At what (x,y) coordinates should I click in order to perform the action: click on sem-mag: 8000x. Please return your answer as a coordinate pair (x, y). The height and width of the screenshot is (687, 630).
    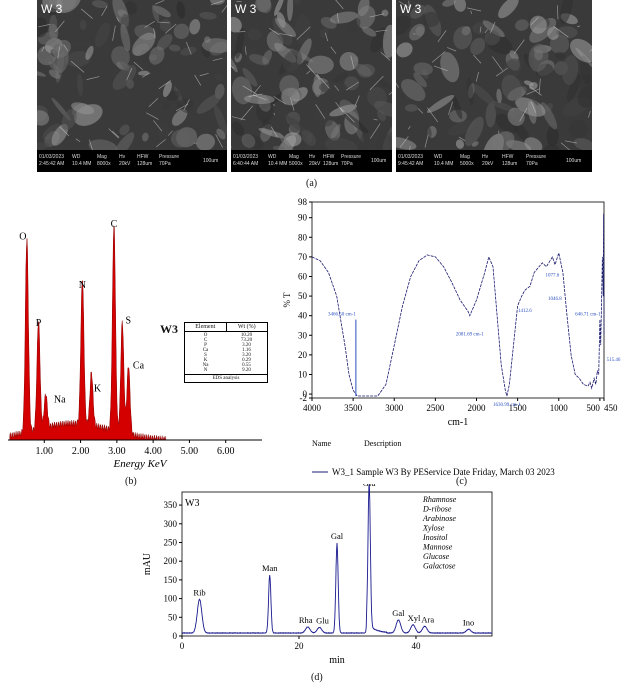
    Looking at the image, I should click on (104, 164).